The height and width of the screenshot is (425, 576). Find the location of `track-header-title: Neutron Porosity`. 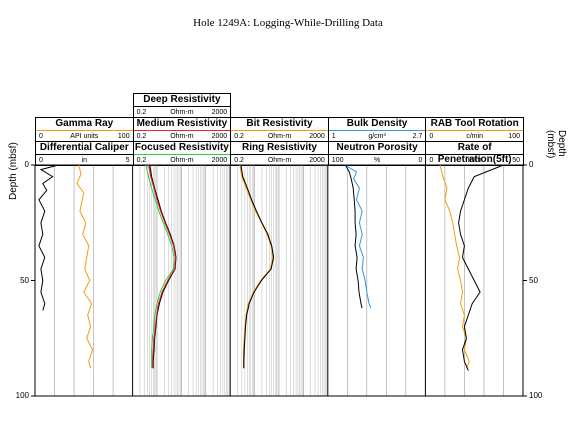

track-header-title: Neutron Porosity is located at coordinates (377, 147).